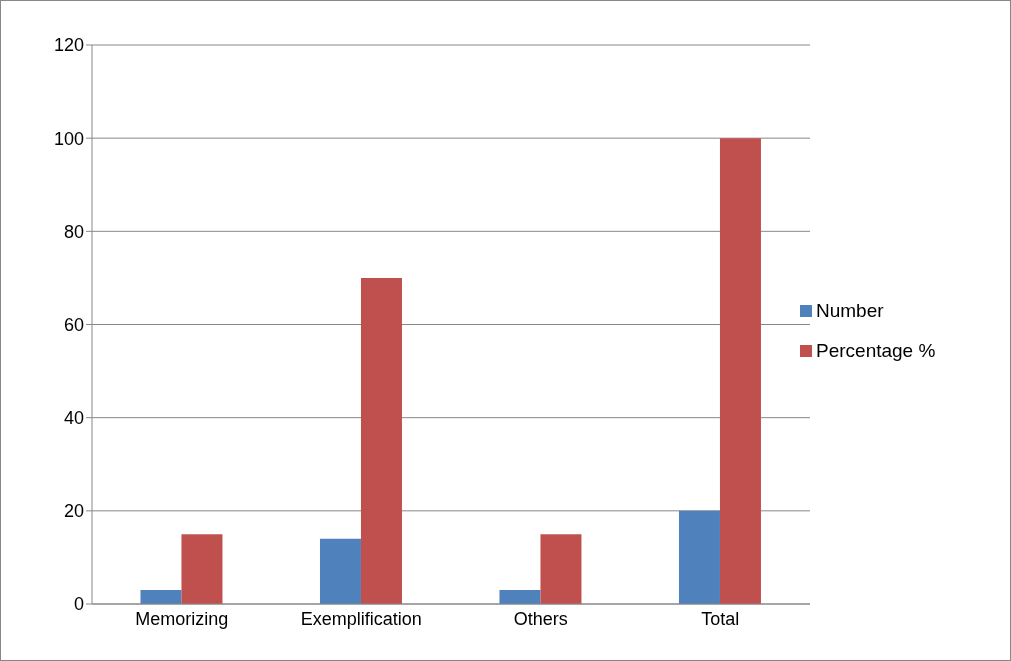 This screenshot has height=661, width=1011. Describe the element at coordinates (720, 618) in the screenshot. I see `x-tick-label: Total` at that location.